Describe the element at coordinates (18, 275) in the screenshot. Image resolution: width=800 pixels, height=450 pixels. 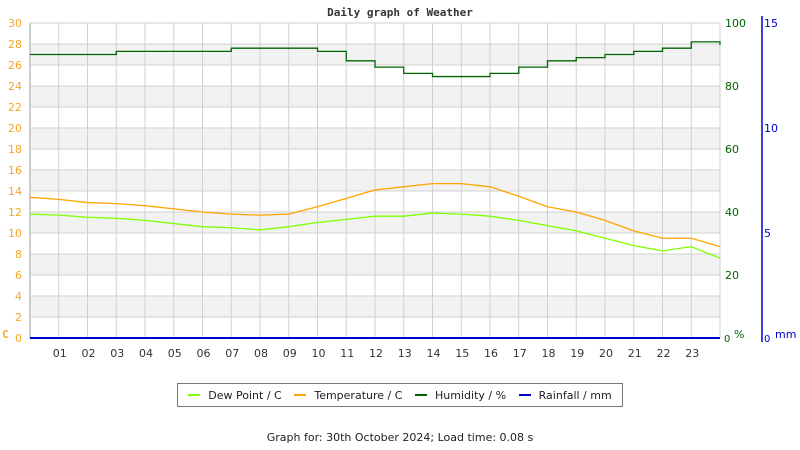
I see `left-axis-tick: 6` at that location.